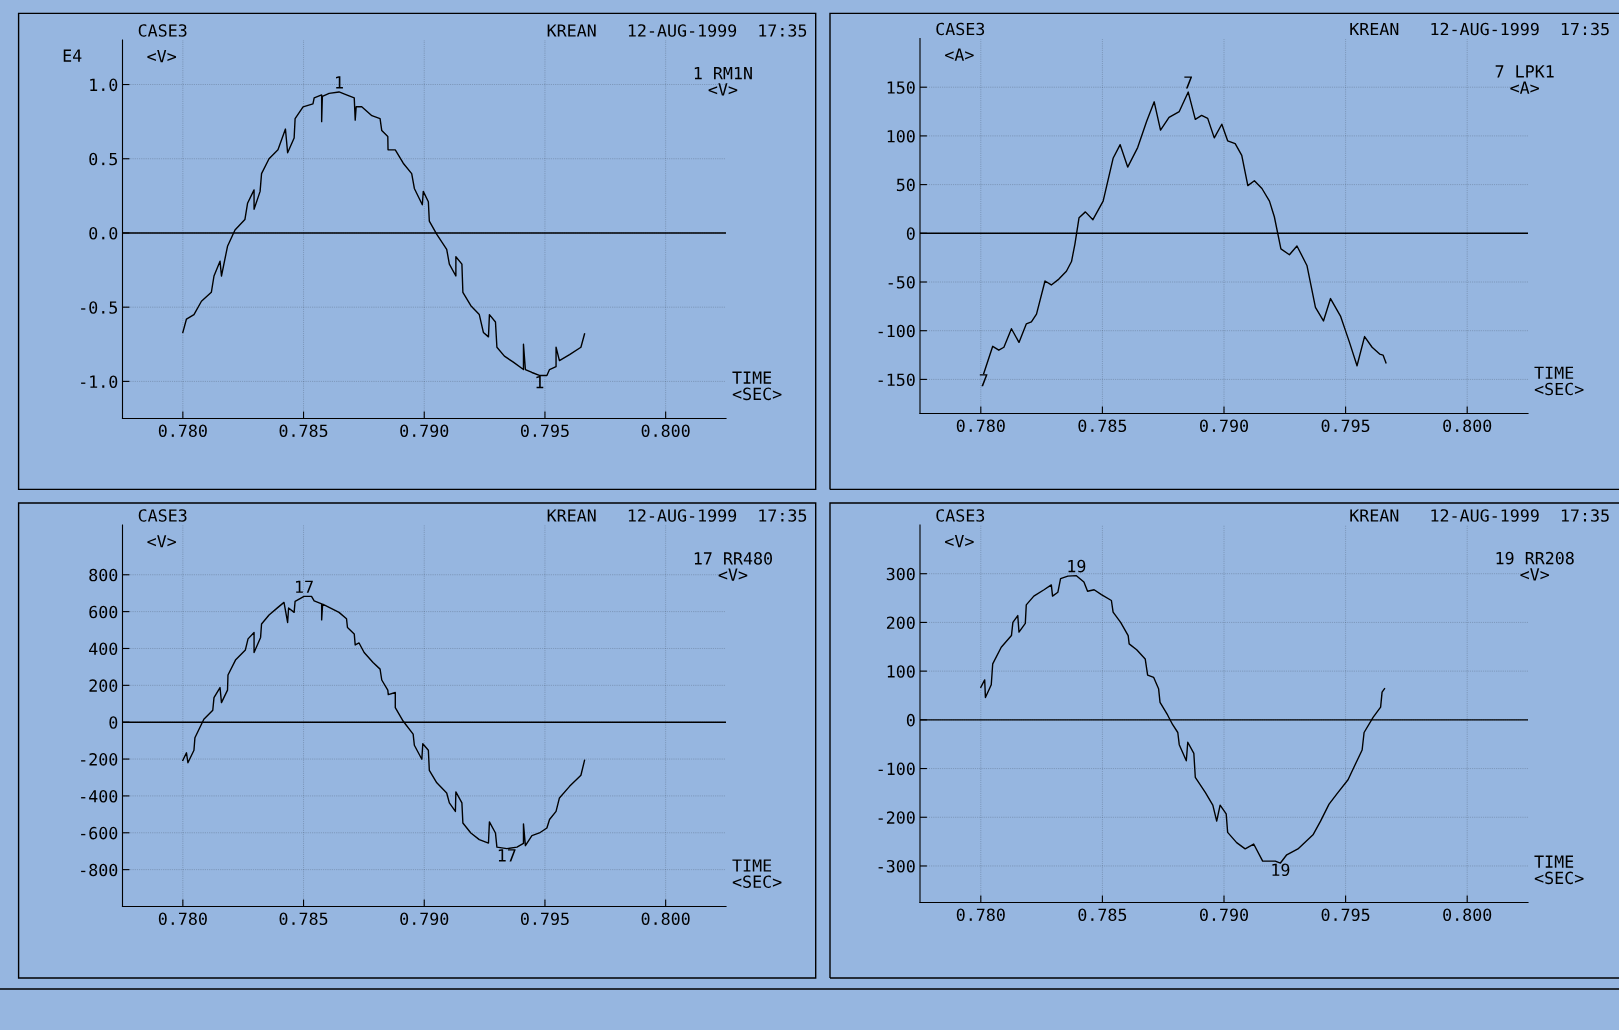 The width and height of the screenshot is (1619, 1030). What do you see at coordinates (103, 159) in the screenshot?
I see `y-tick-label: 0.5` at bounding box center [103, 159].